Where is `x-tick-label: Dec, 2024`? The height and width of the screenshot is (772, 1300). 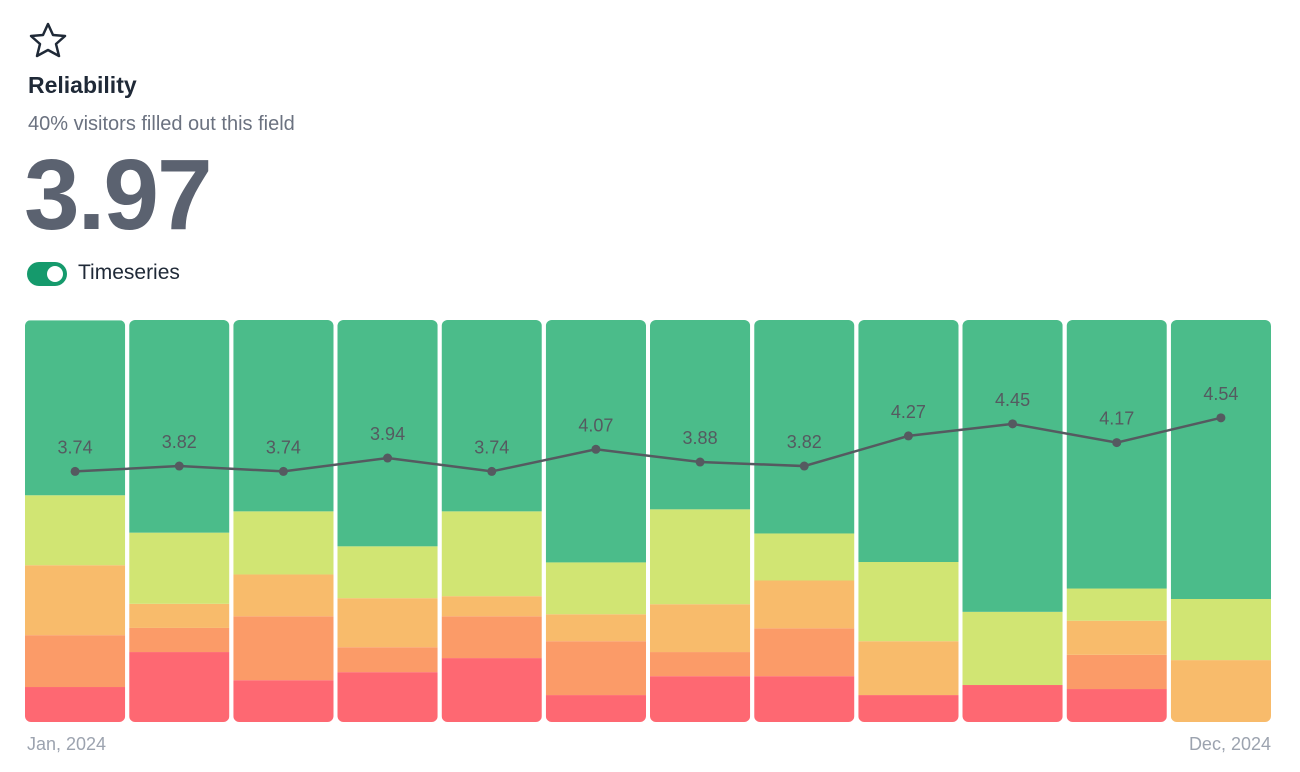 x-tick-label: Dec, 2024 is located at coordinates (1230, 744).